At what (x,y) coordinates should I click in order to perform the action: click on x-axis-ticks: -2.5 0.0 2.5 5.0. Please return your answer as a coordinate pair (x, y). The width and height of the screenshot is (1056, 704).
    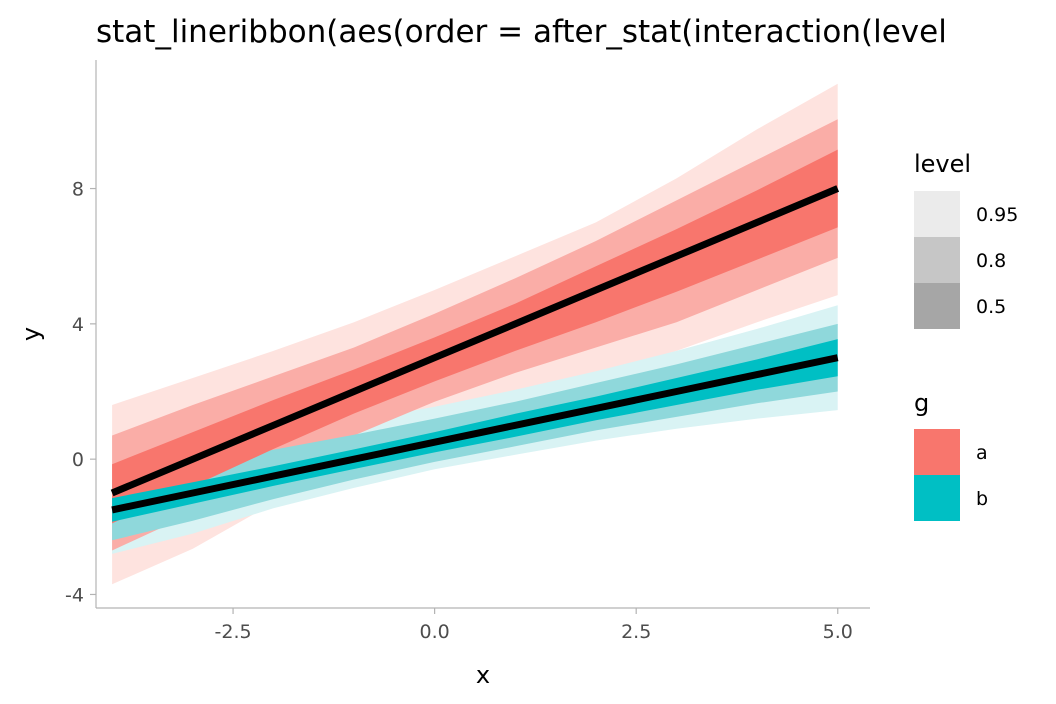
    Looking at the image, I should click on (534, 625).